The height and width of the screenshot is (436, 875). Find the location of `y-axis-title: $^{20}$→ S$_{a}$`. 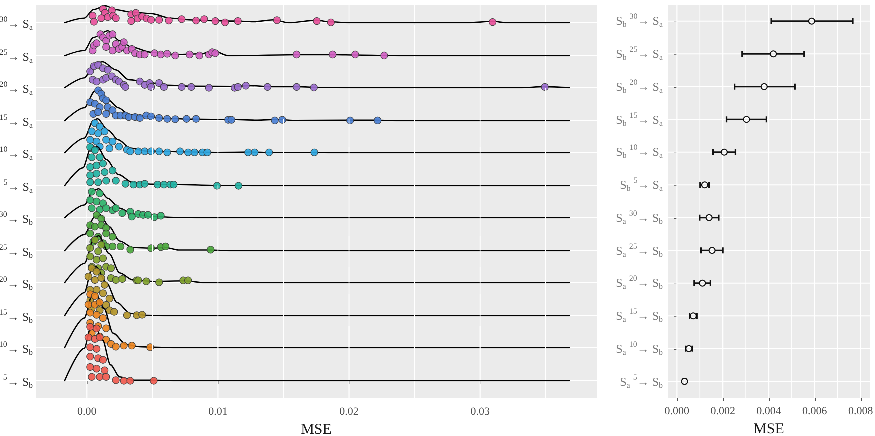

y-axis-title: $^{20}$→ S$_{a}$ is located at coordinates (16, 88).